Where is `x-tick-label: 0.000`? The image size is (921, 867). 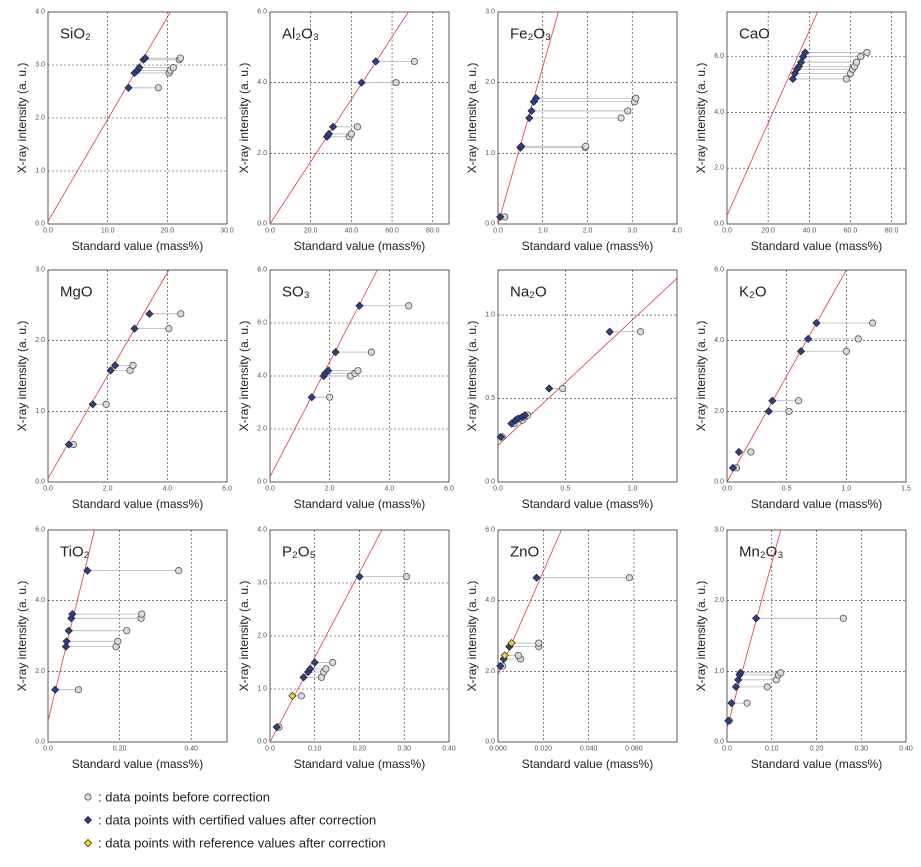
x-tick-label: 0.000 is located at coordinates (498, 749).